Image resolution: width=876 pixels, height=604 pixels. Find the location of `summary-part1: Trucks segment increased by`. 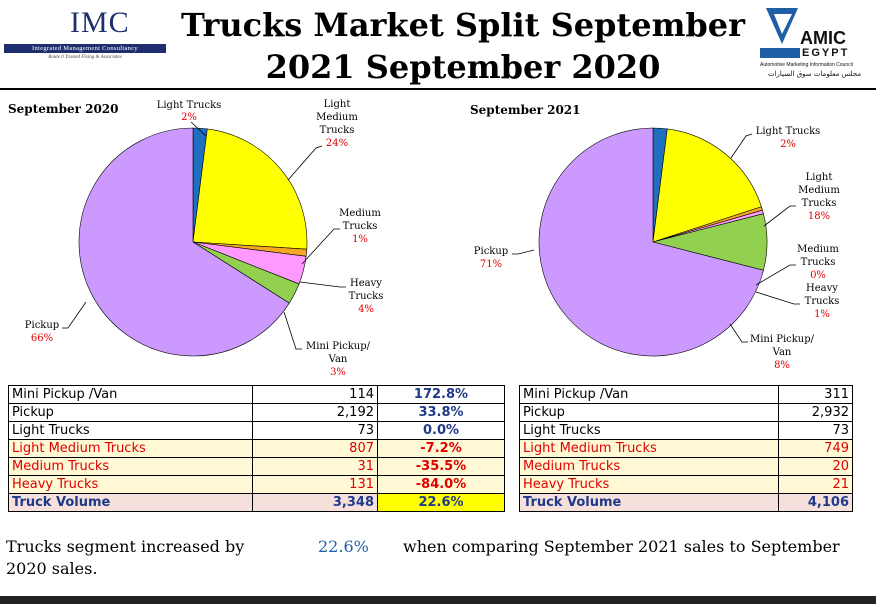

summary-part1: Trucks segment increased by is located at coordinates (125, 546).